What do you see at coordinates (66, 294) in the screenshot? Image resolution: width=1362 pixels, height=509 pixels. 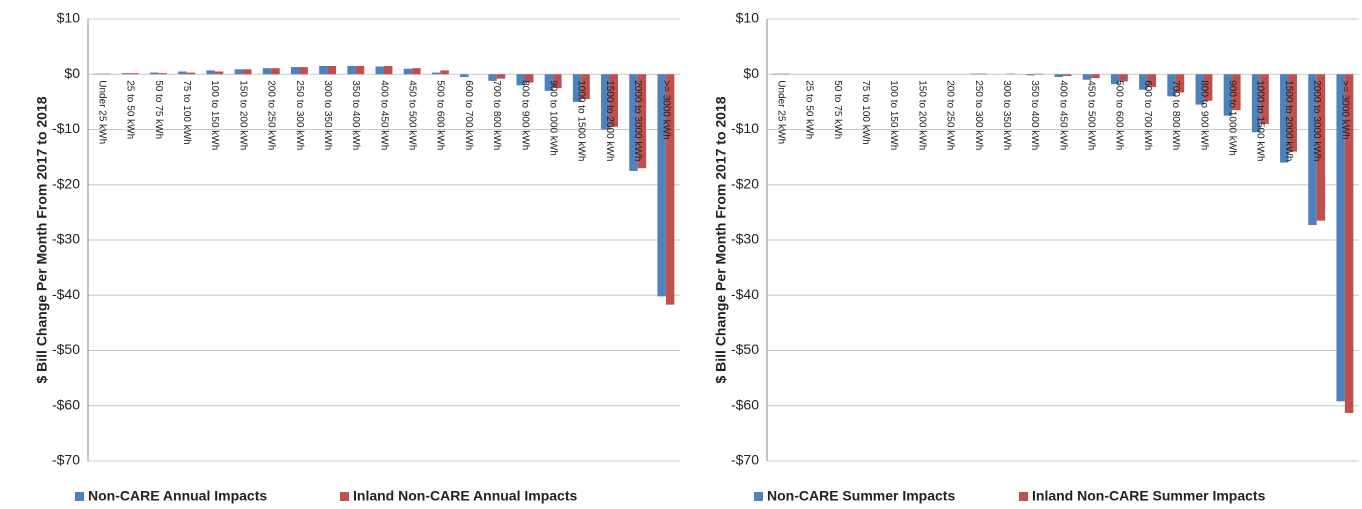 I see `y-tick-label: -$40` at bounding box center [66, 294].